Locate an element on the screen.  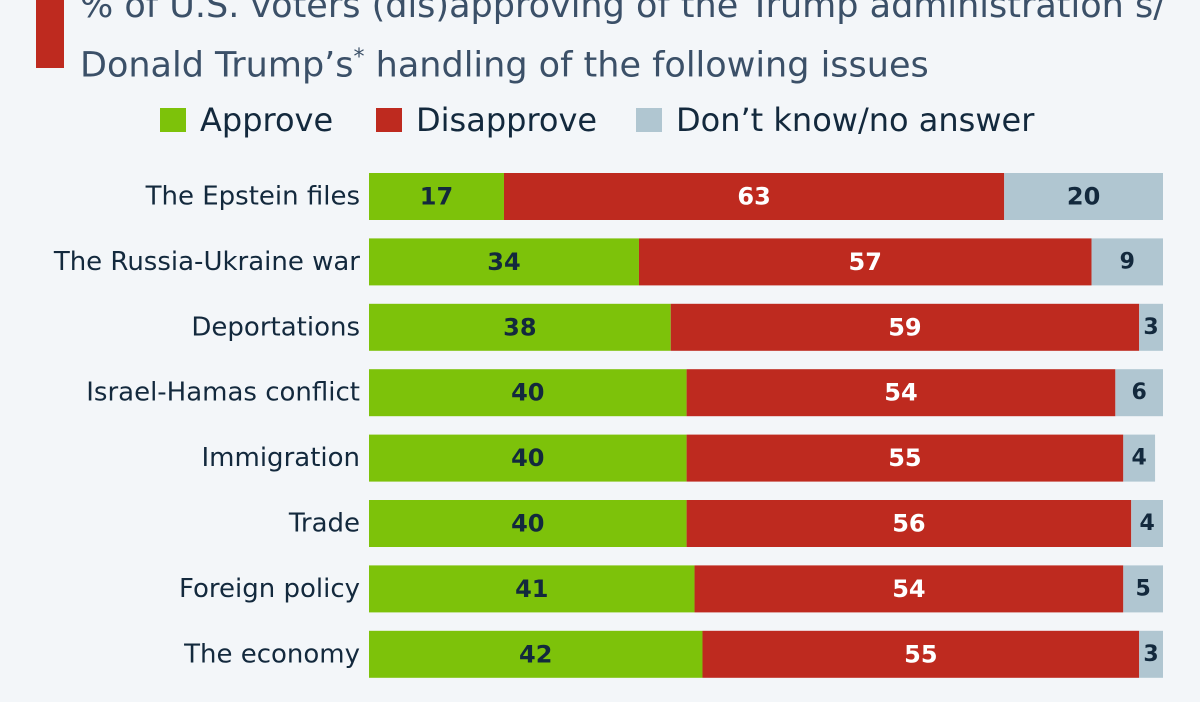
data-label-approve: 17 is located at coordinates (436, 197).